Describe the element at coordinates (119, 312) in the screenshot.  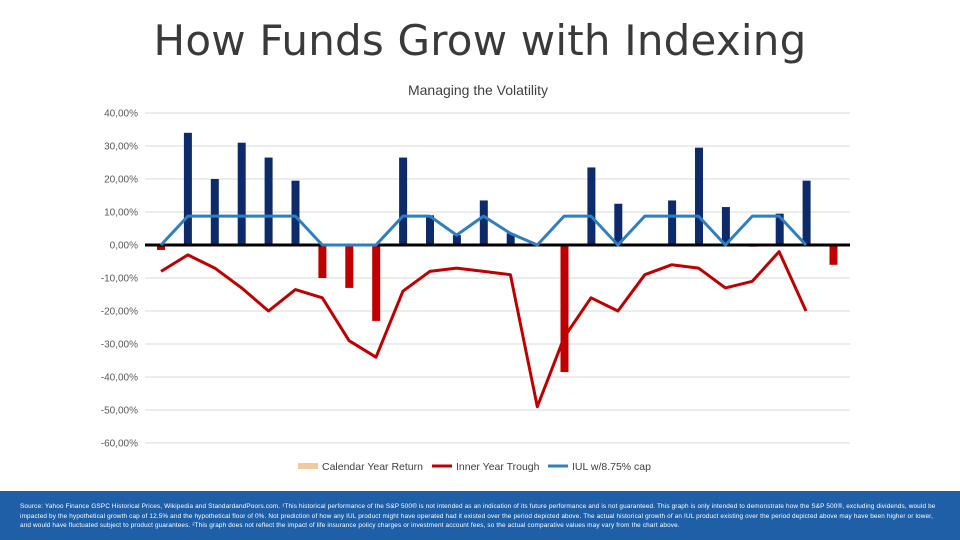
I see `y-tick-label: -20,00%` at that location.